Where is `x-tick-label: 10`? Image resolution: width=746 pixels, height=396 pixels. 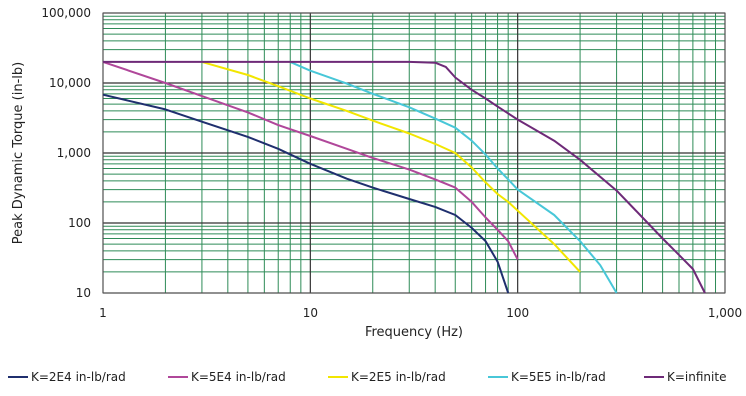
x-tick-label: 10 is located at coordinates (310, 313).